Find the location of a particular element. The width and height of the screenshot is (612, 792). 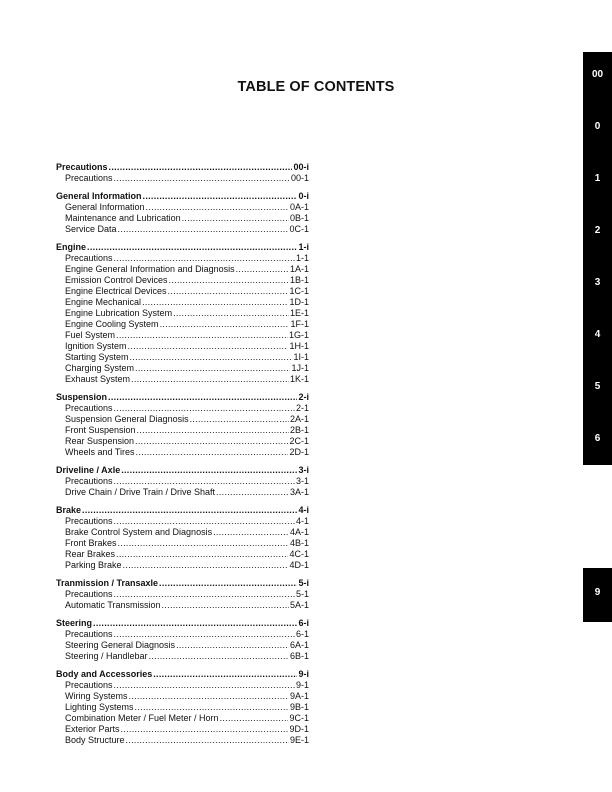

page-number: 9B-1 is located at coordinates (299, 707).